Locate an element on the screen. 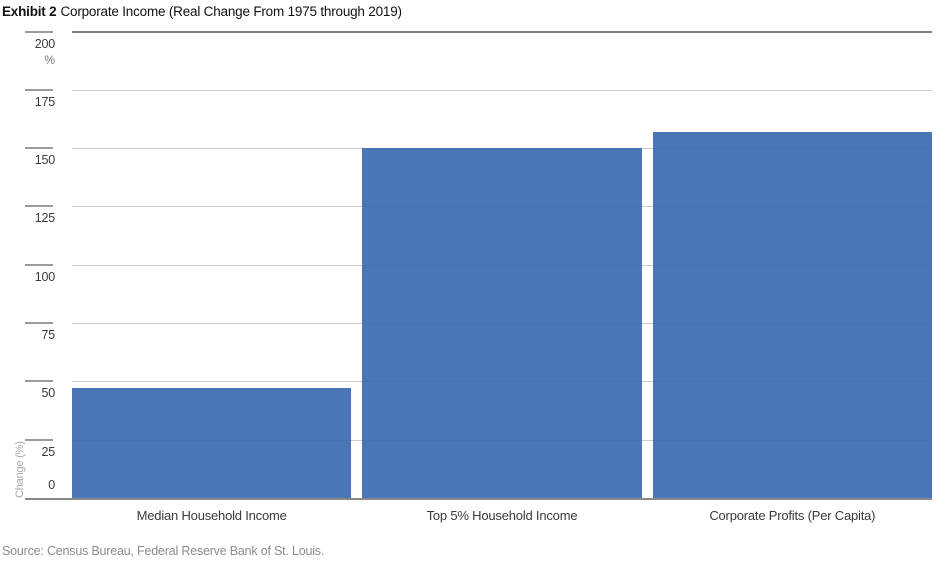 The height and width of the screenshot is (565, 950). bar-median-household-income is located at coordinates (212, 443).